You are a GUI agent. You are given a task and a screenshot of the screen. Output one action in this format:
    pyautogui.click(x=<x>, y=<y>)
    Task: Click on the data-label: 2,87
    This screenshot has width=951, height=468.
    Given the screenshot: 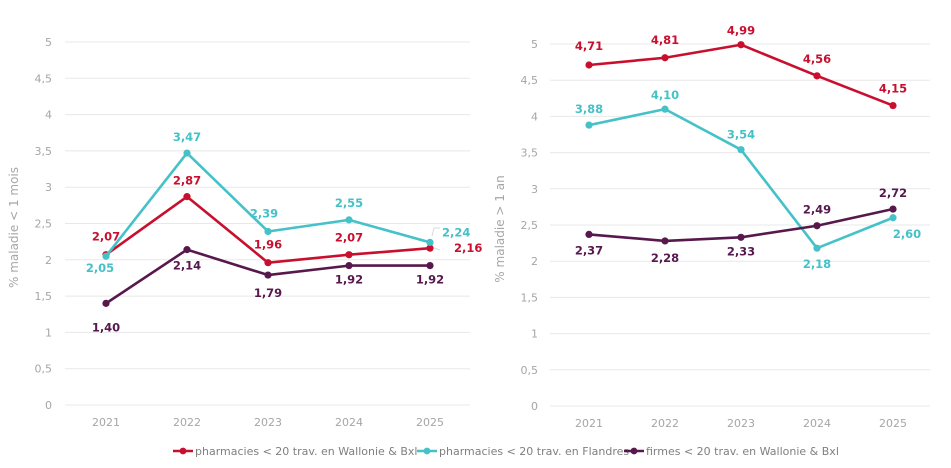 What is the action you would take?
    pyautogui.click(x=187, y=181)
    